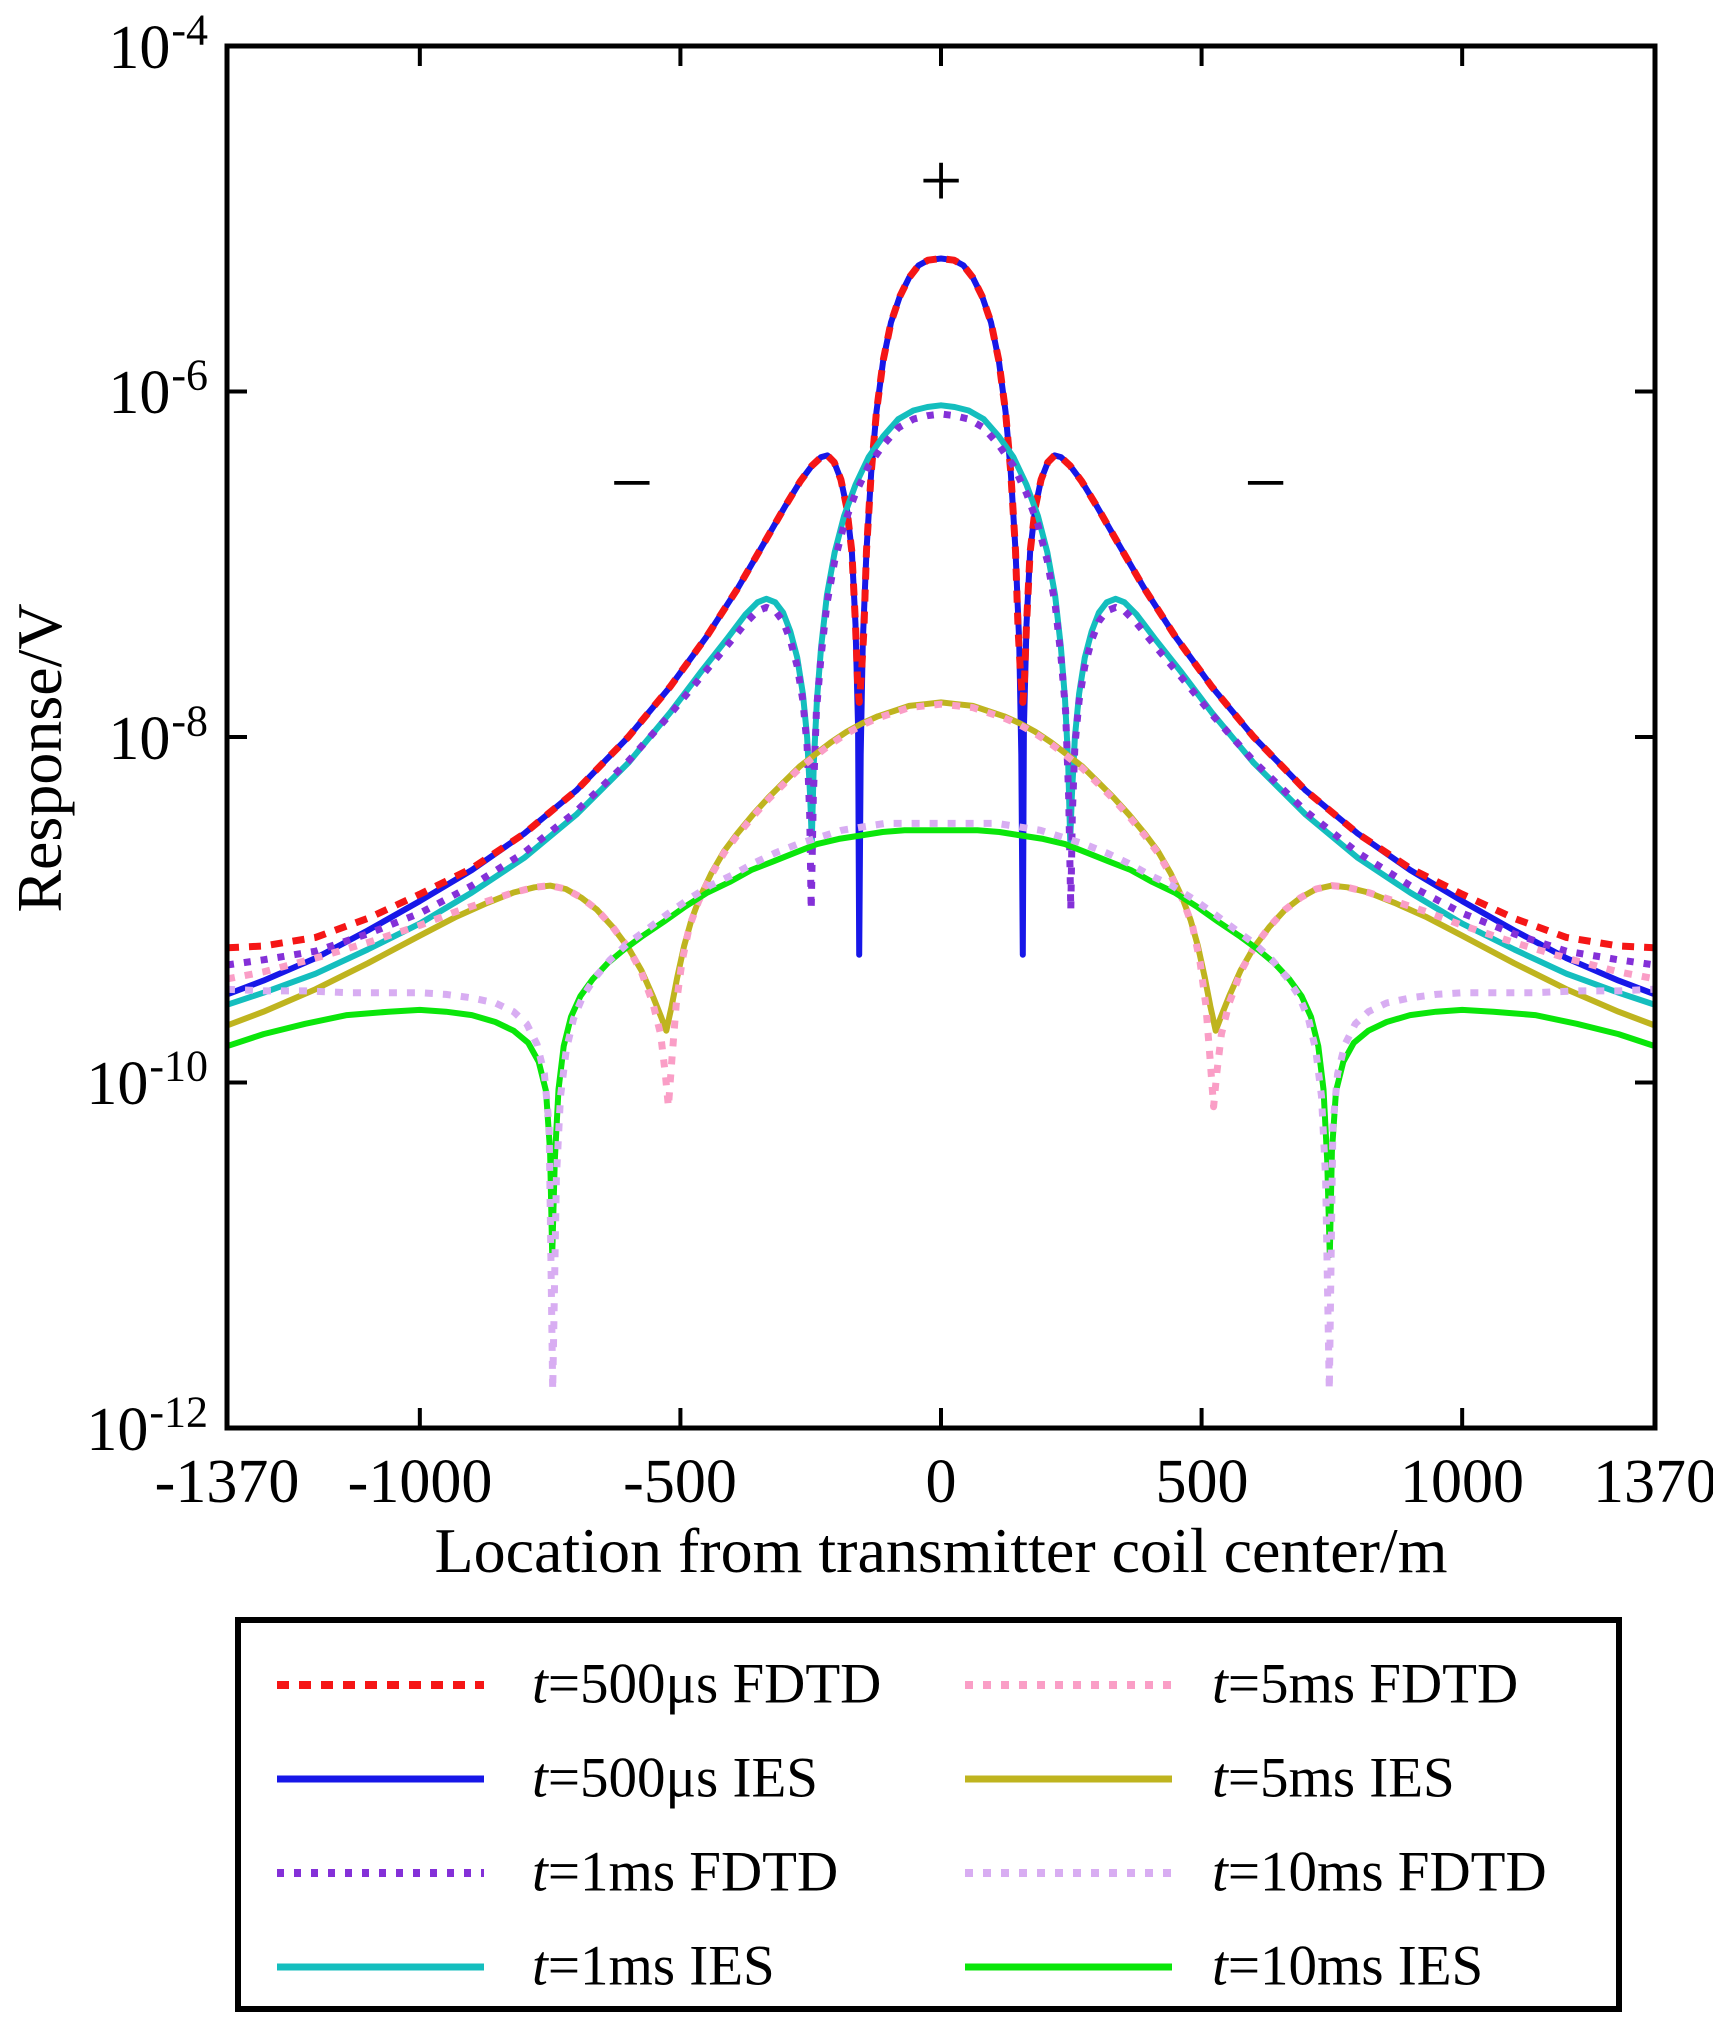 The height and width of the screenshot is (2019, 1713). Describe the element at coordinates (1068, 1779) in the screenshot. I see `legend-swatch-5ms-ies` at that location.